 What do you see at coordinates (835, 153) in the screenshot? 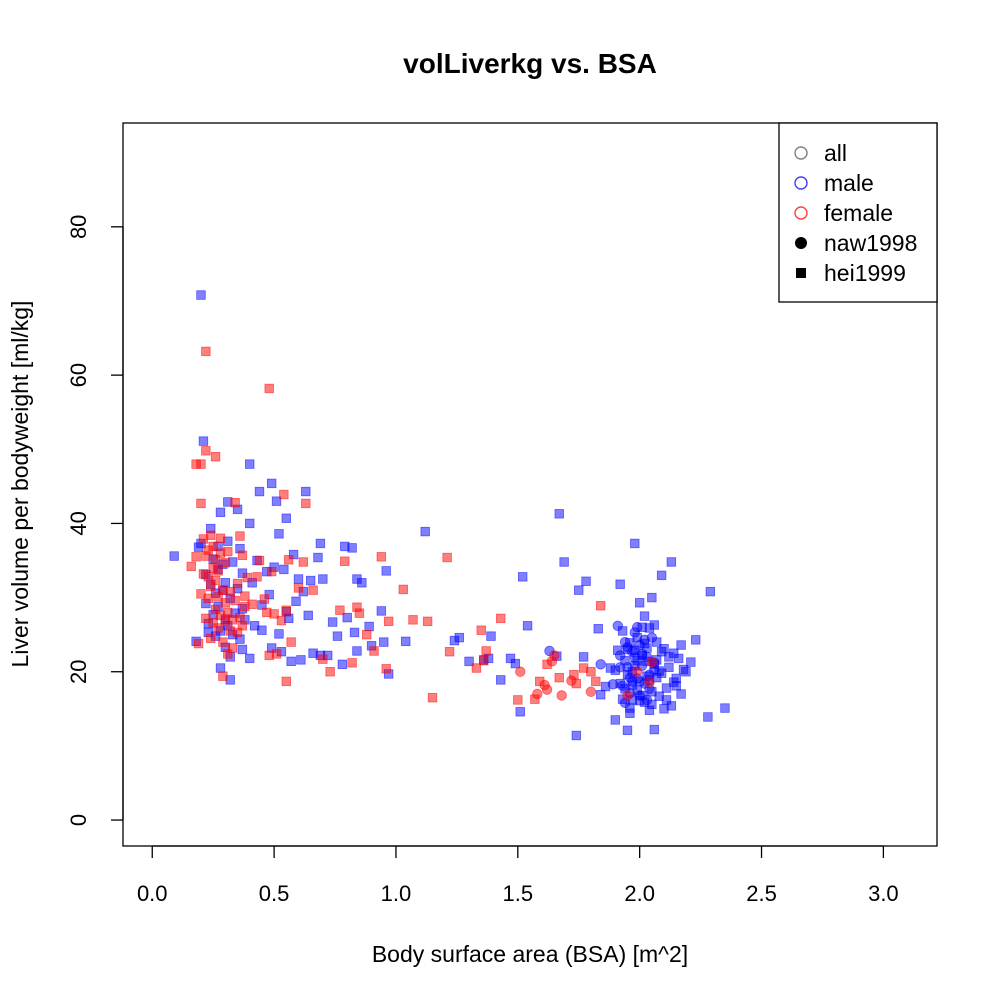
I see `legend-label-all: all` at bounding box center [835, 153].